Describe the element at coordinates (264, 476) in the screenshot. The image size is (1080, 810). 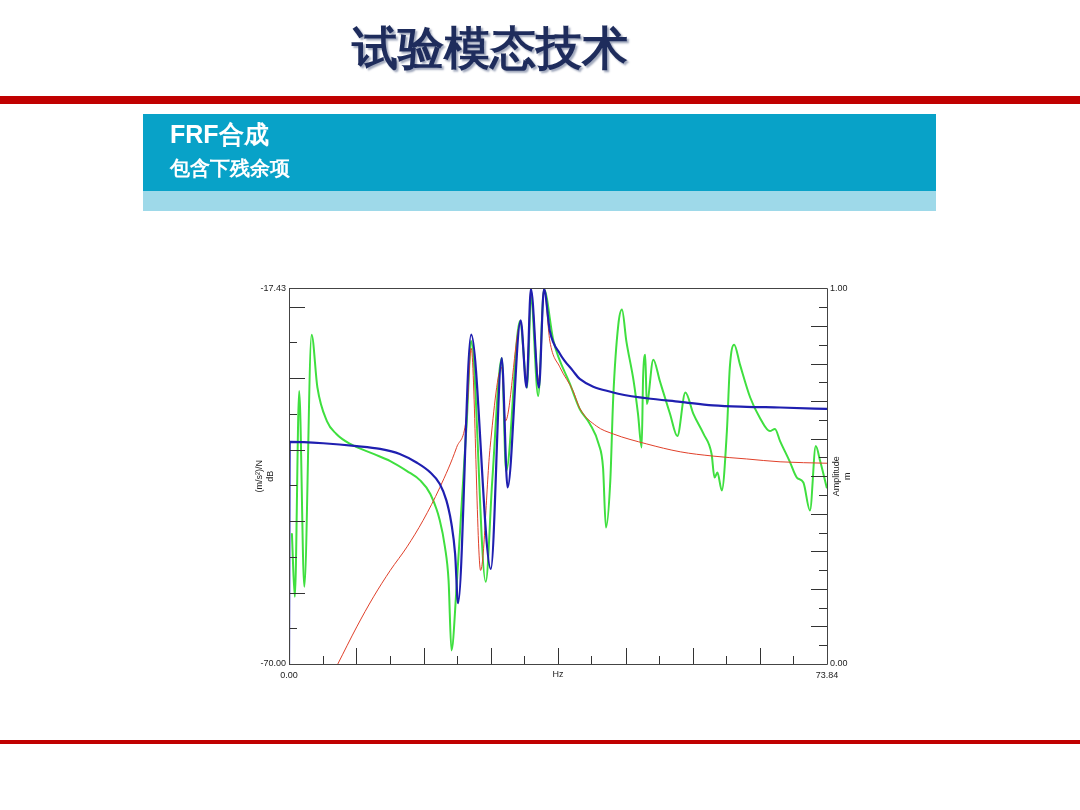
I see `y-axis-title: (m/s²)/N dB` at that location.